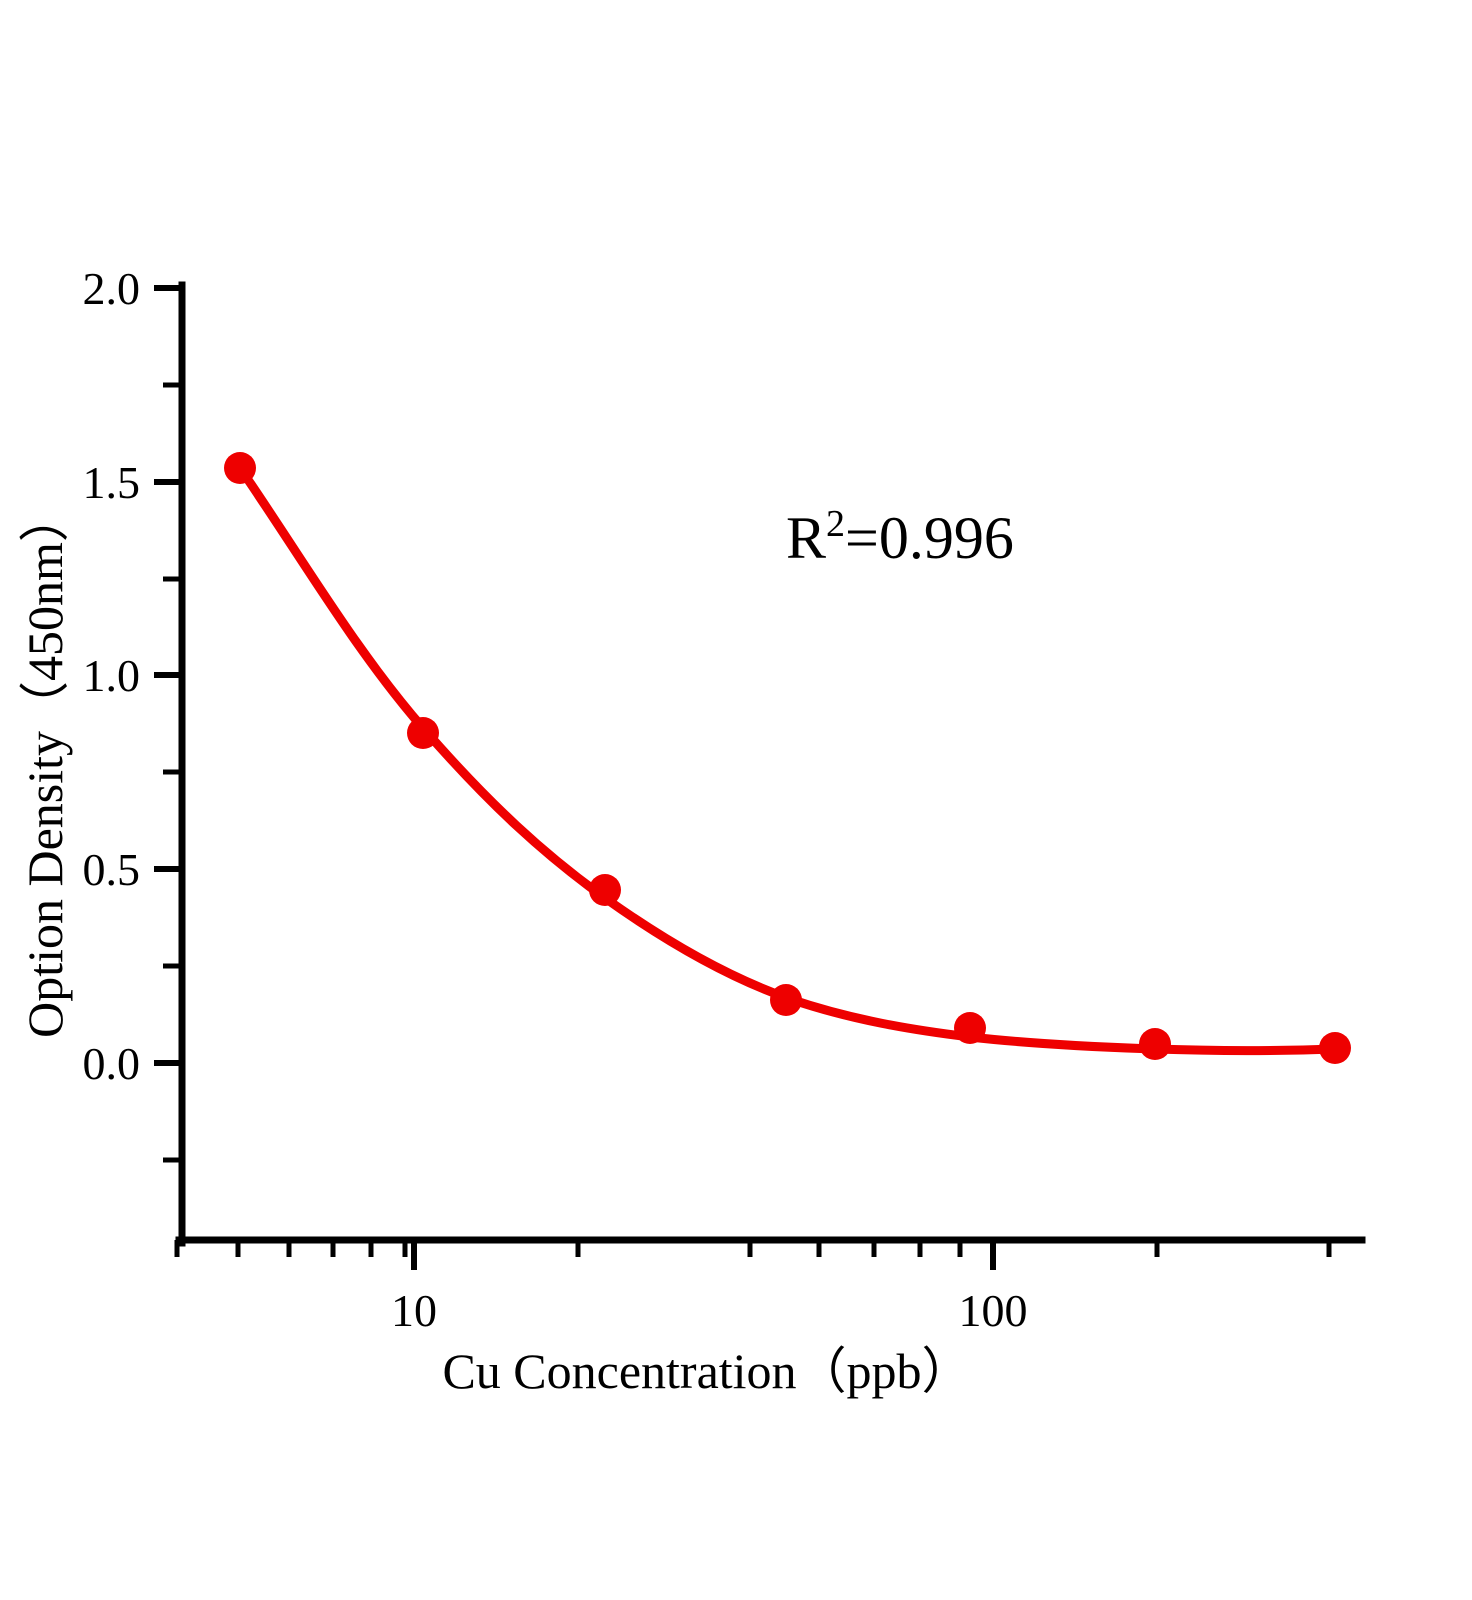 Image resolution: width=1472 pixels, height=1600 pixels. Describe the element at coordinates (112, 288) in the screenshot. I see `y-tick-label: 2.0` at that location.